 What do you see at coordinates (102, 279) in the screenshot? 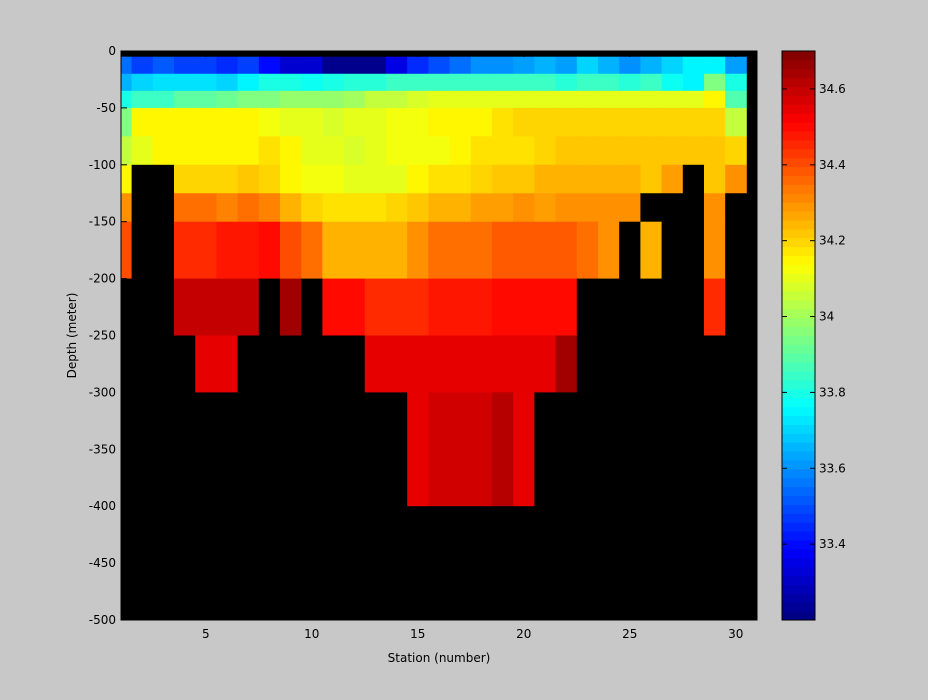
I see `y-tick-label: -200` at bounding box center [102, 279].